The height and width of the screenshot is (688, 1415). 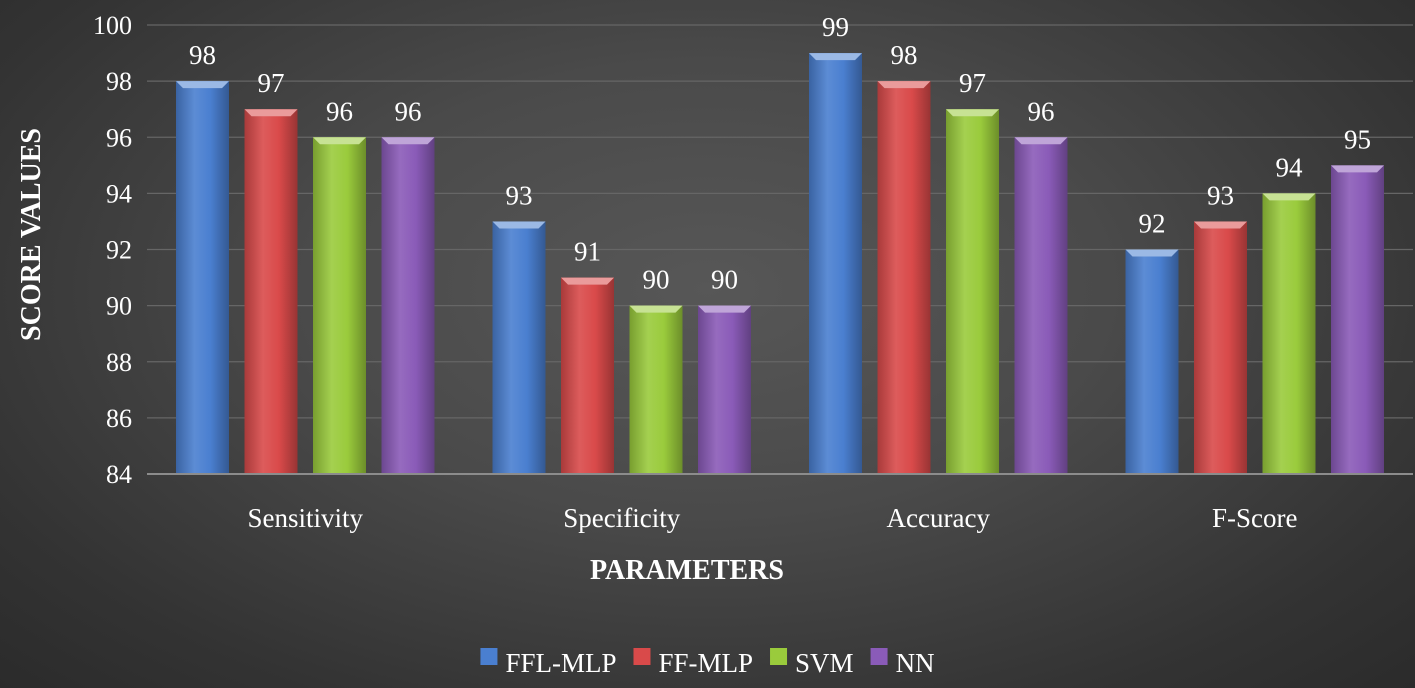 I want to click on bar-svm-f-score, so click(x=1289, y=333).